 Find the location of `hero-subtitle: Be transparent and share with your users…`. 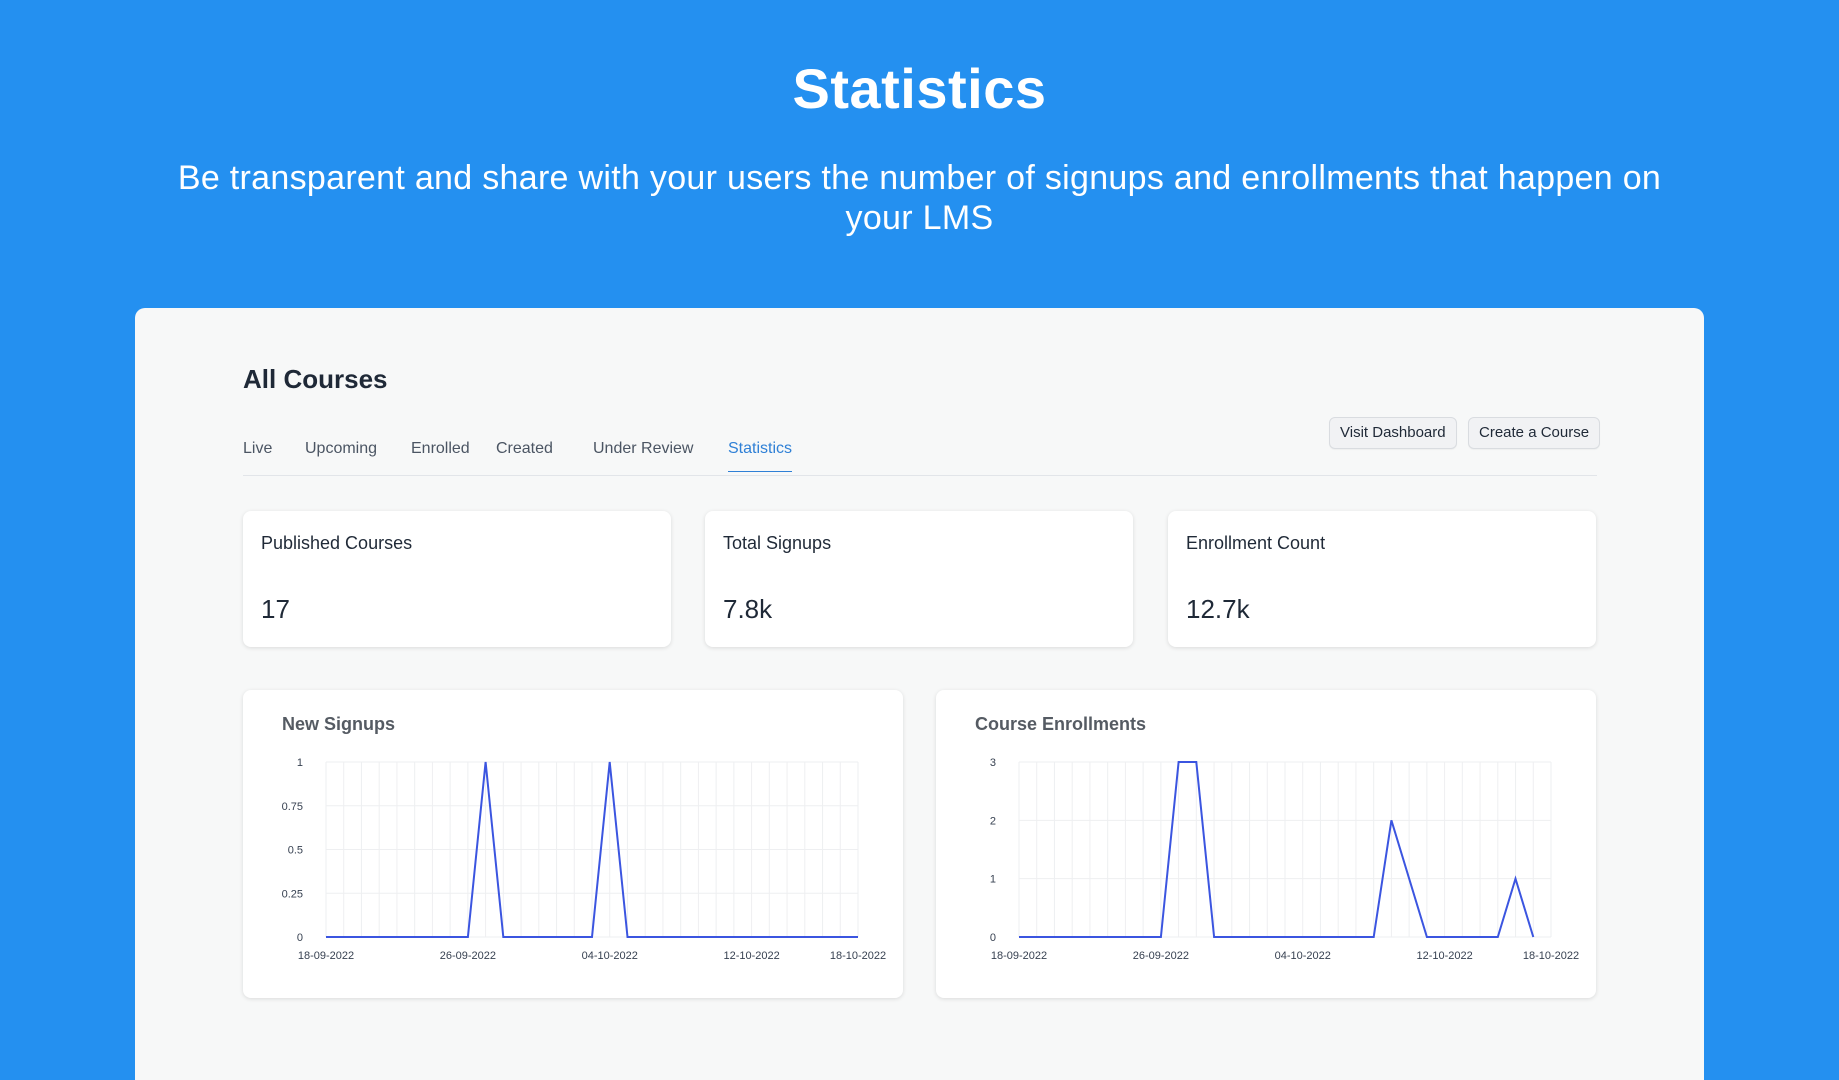

hero-subtitle: Be transparent and share with your users… is located at coordinates (919, 198).